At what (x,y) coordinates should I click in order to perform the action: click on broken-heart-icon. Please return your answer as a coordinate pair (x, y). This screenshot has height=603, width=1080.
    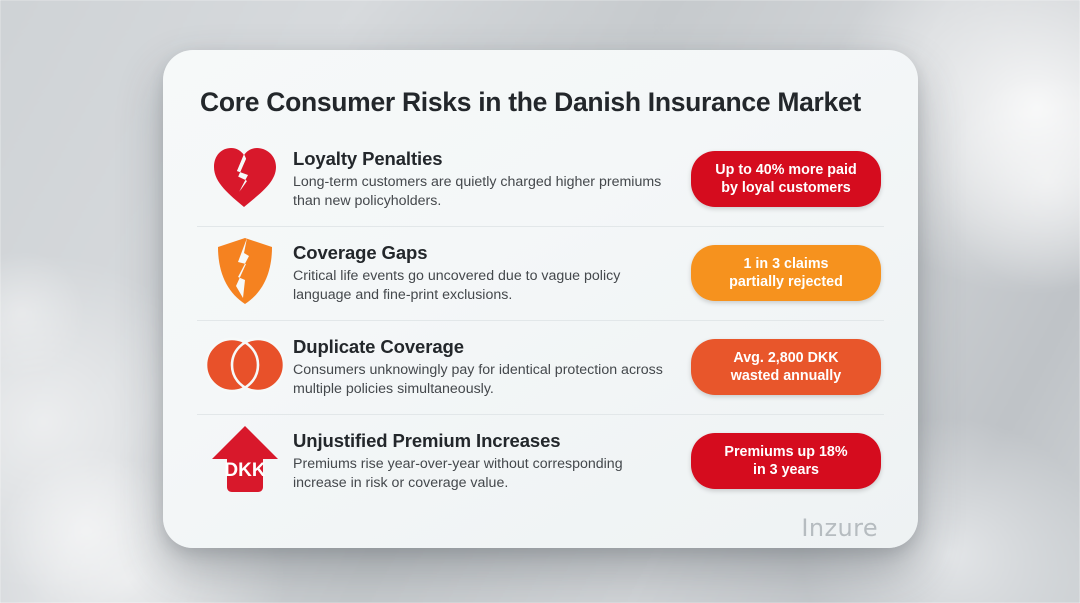
    Looking at the image, I should click on (245, 179).